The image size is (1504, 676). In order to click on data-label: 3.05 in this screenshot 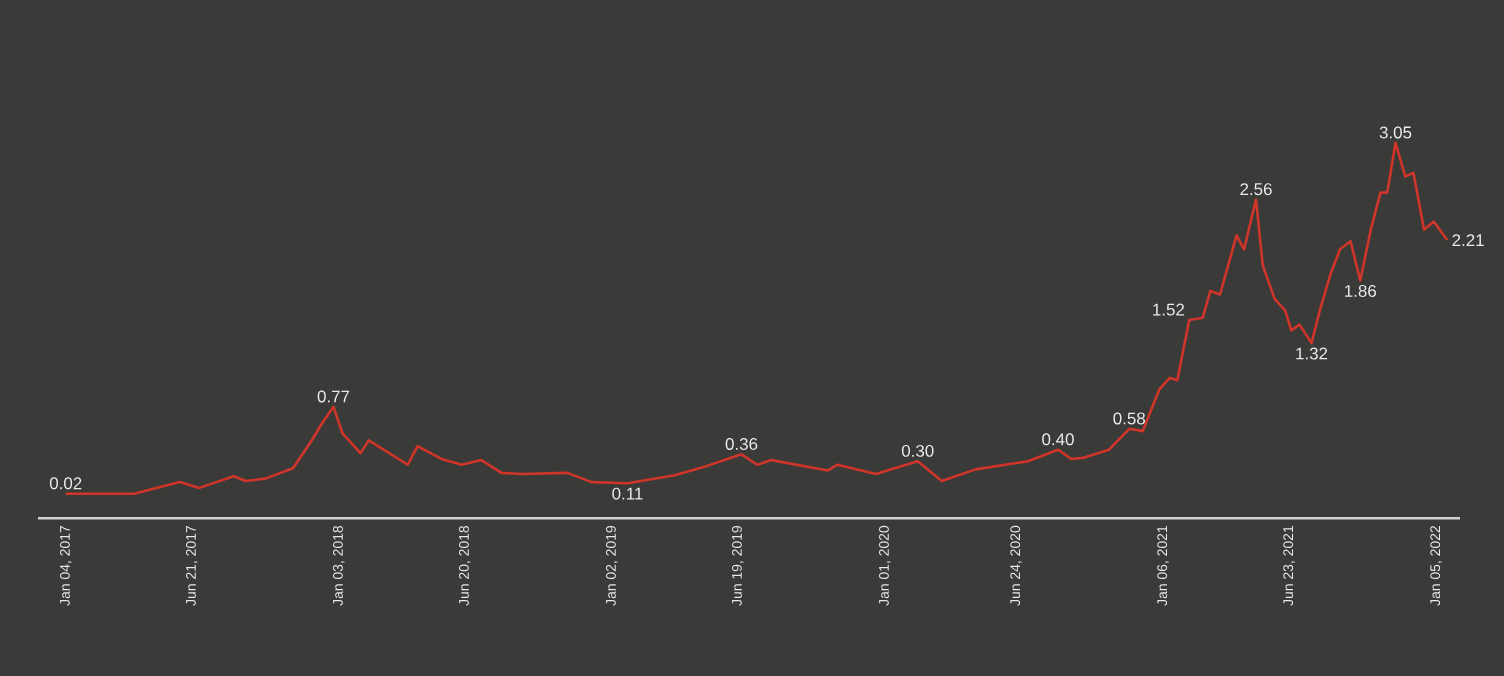, I will do `click(1395, 132)`.